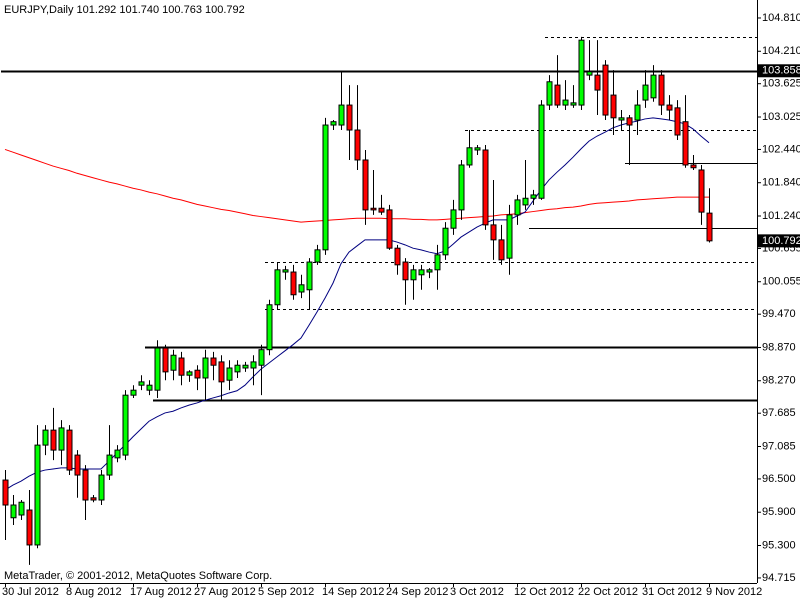 The height and width of the screenshot is (600, 800). I want to click on price-marker-label: 100.792, so click(781, 241).